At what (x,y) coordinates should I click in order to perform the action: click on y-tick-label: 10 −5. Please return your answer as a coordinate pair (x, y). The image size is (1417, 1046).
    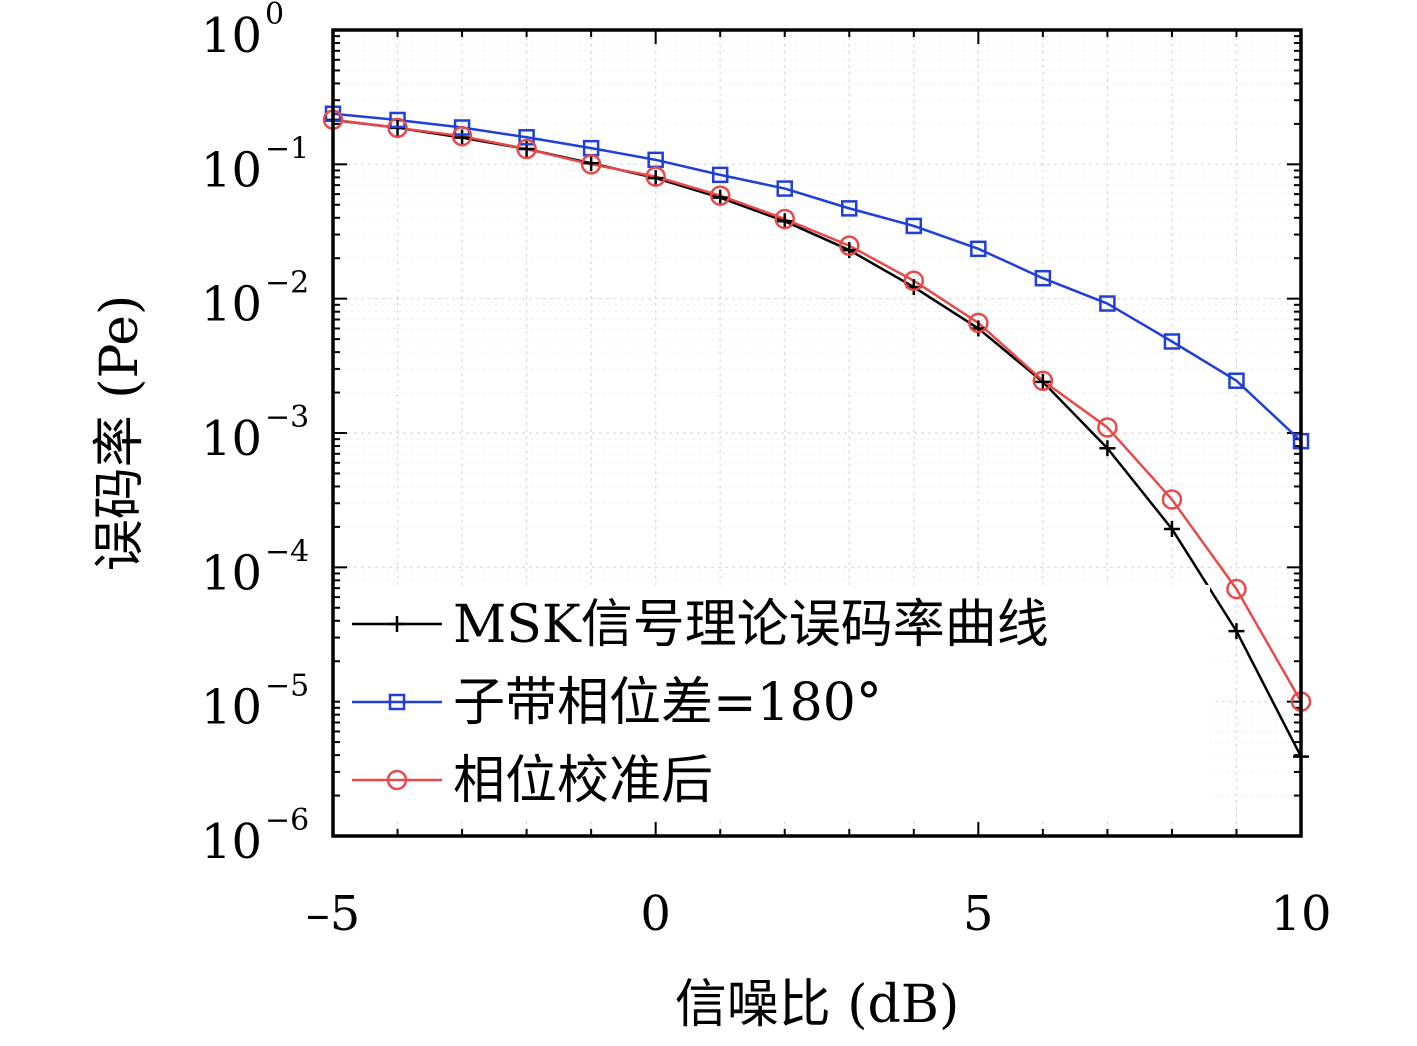
    Looking at the image, I should click on (255, 702).